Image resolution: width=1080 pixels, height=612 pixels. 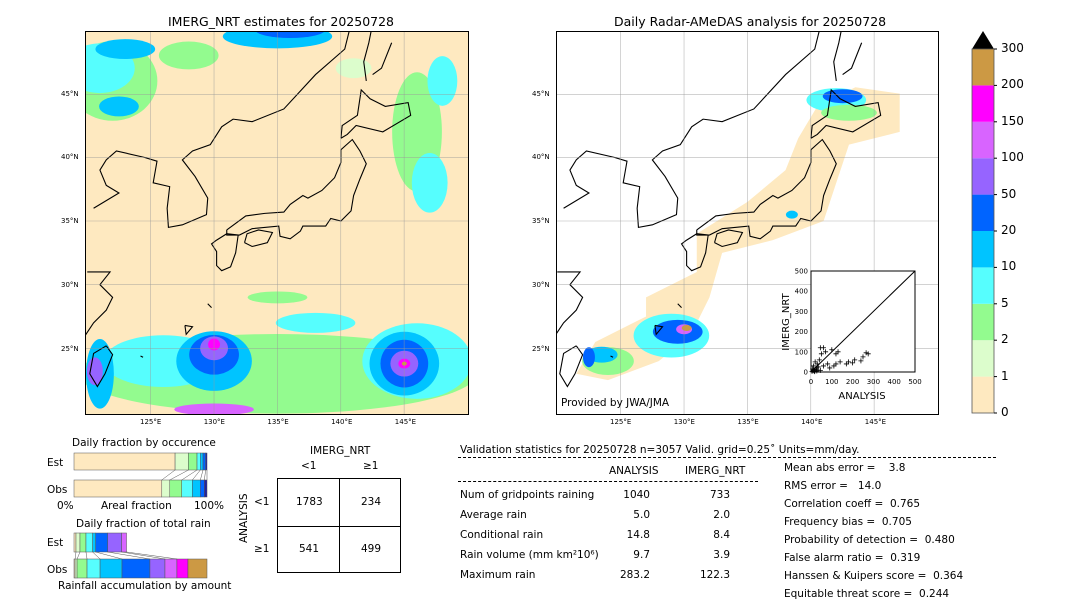 What do you see at coordinates (498, 575) in the screenshot?
I see `stats-row-label: Maximum rain` at bounding box center [498, 575].